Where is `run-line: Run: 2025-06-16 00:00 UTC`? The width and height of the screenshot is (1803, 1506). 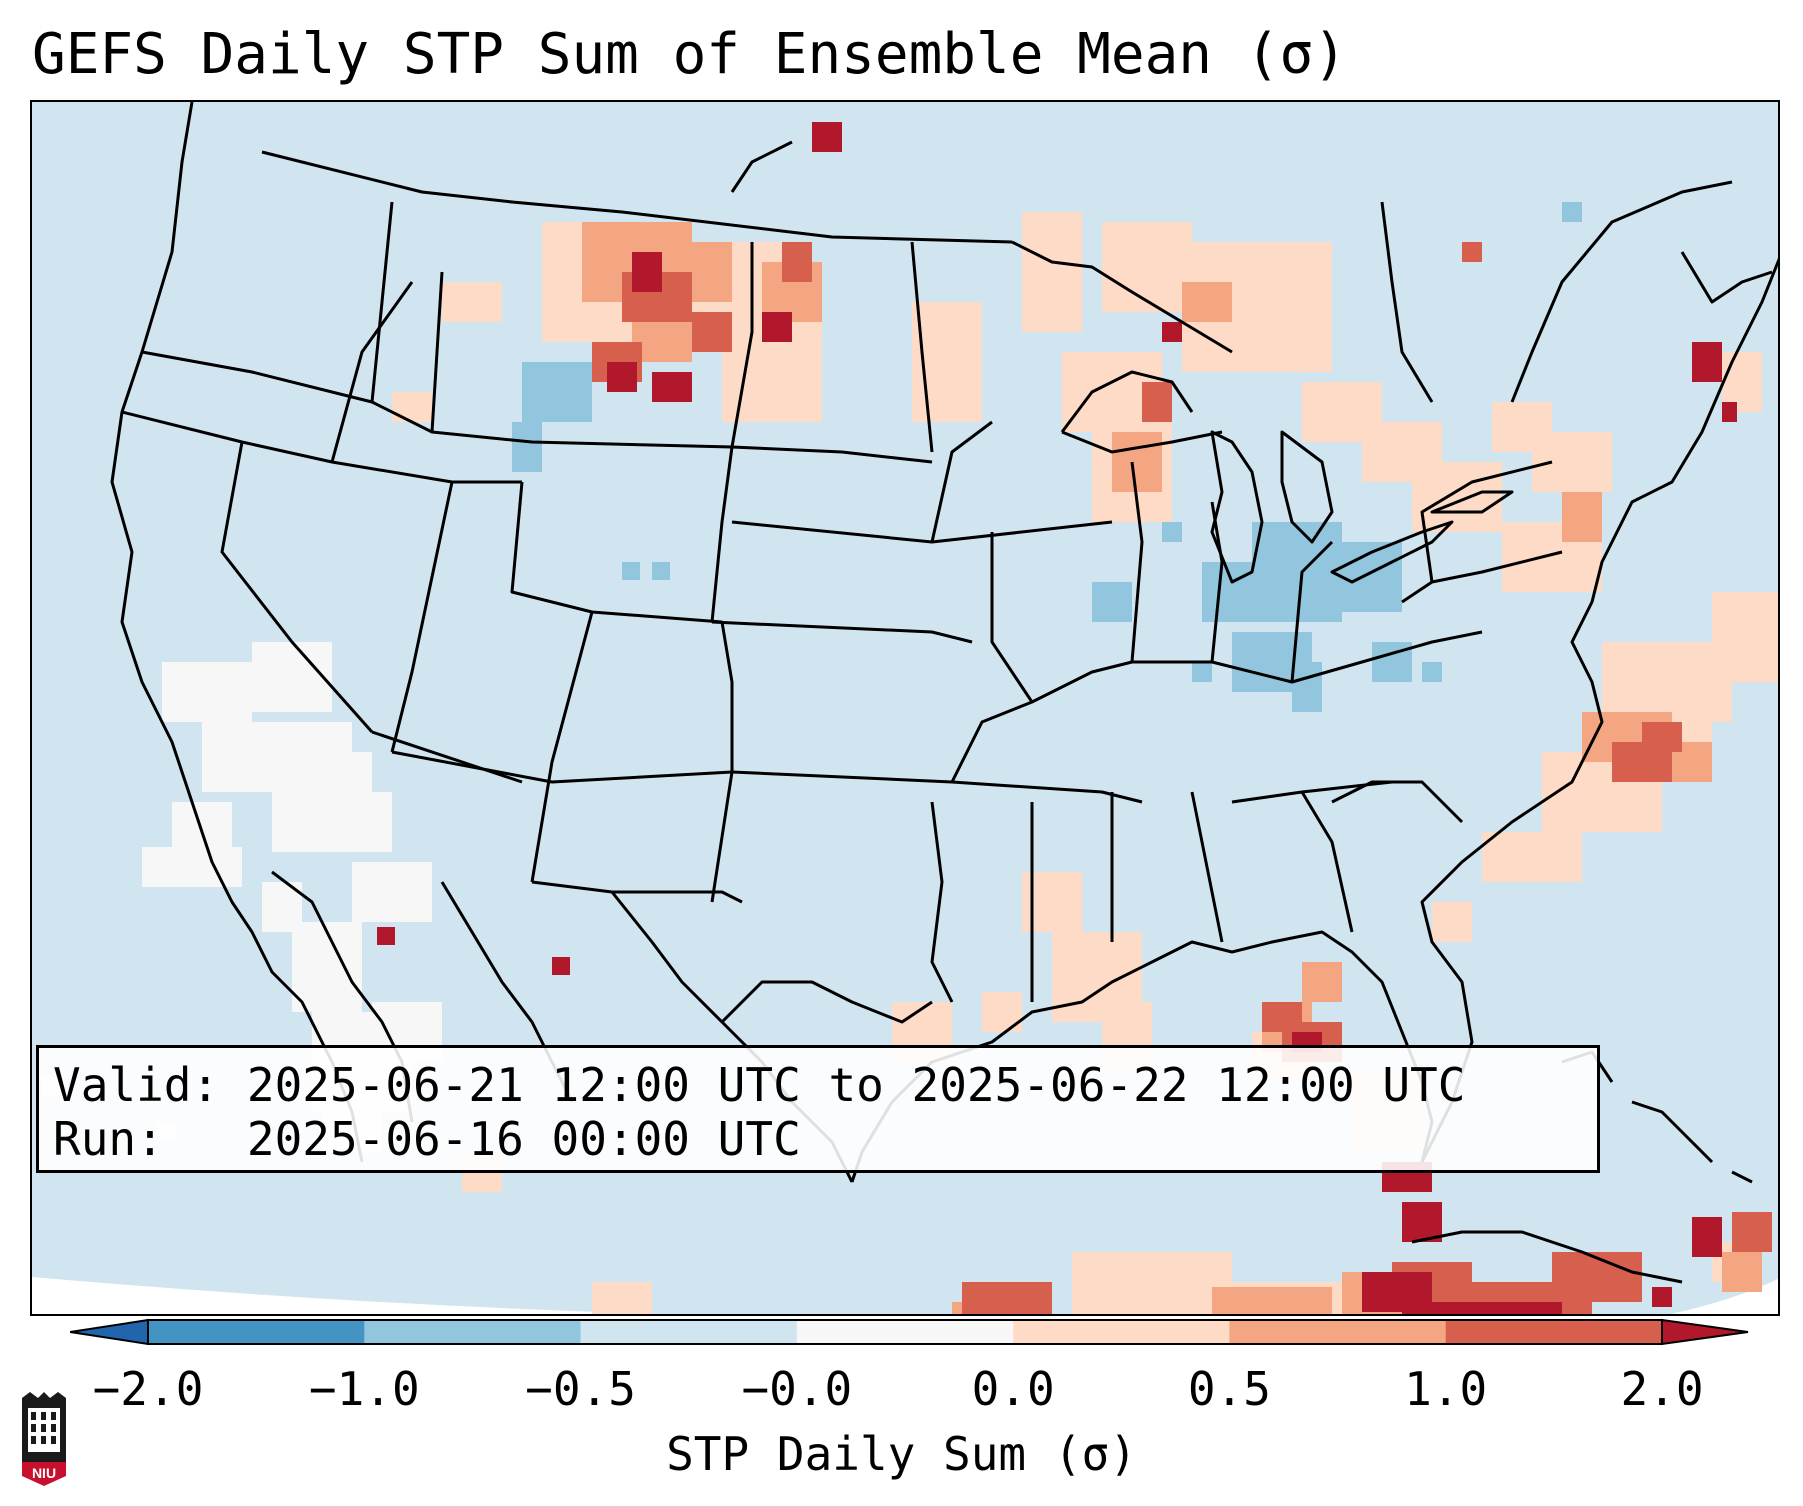 run-line: Run: 2025-06-16 00:00 UTC is located at coordinates (818, 1139).